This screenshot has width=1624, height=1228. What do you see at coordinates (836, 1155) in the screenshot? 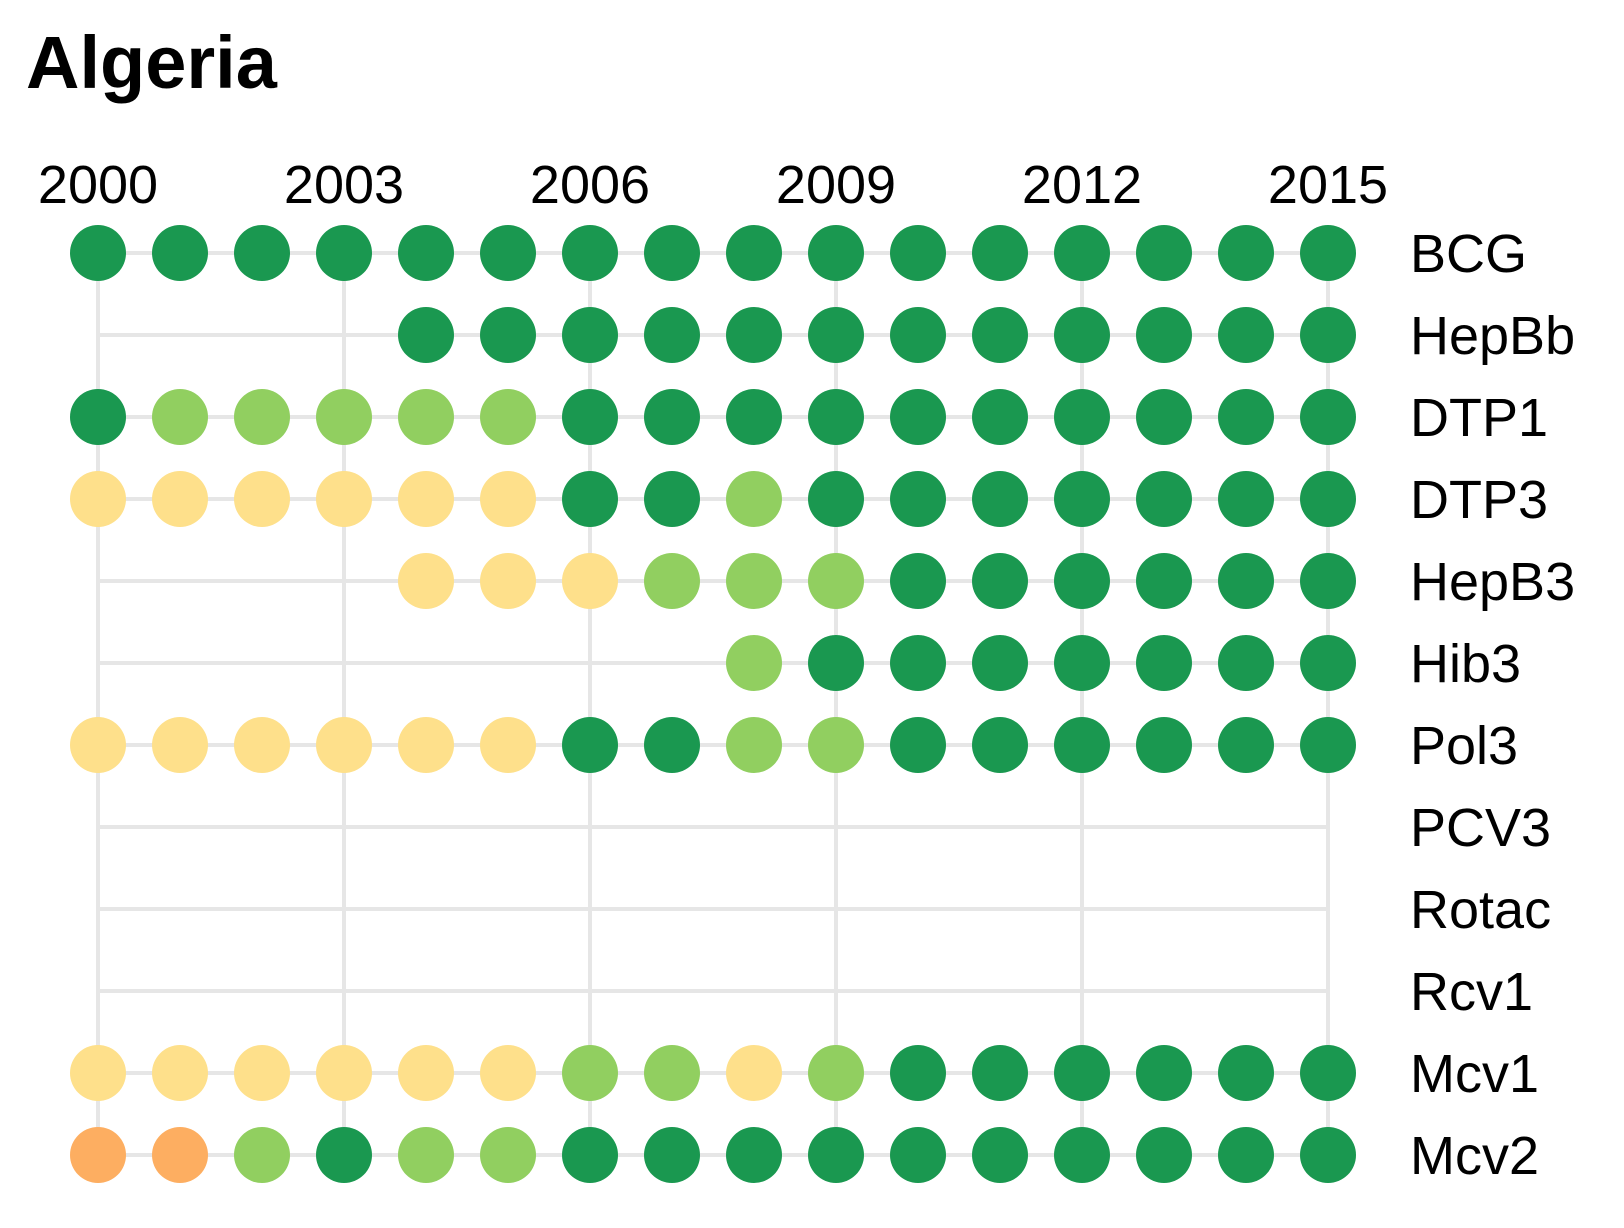
I see `dot-Mcv2-2009` at bounding box center [836, 1155].